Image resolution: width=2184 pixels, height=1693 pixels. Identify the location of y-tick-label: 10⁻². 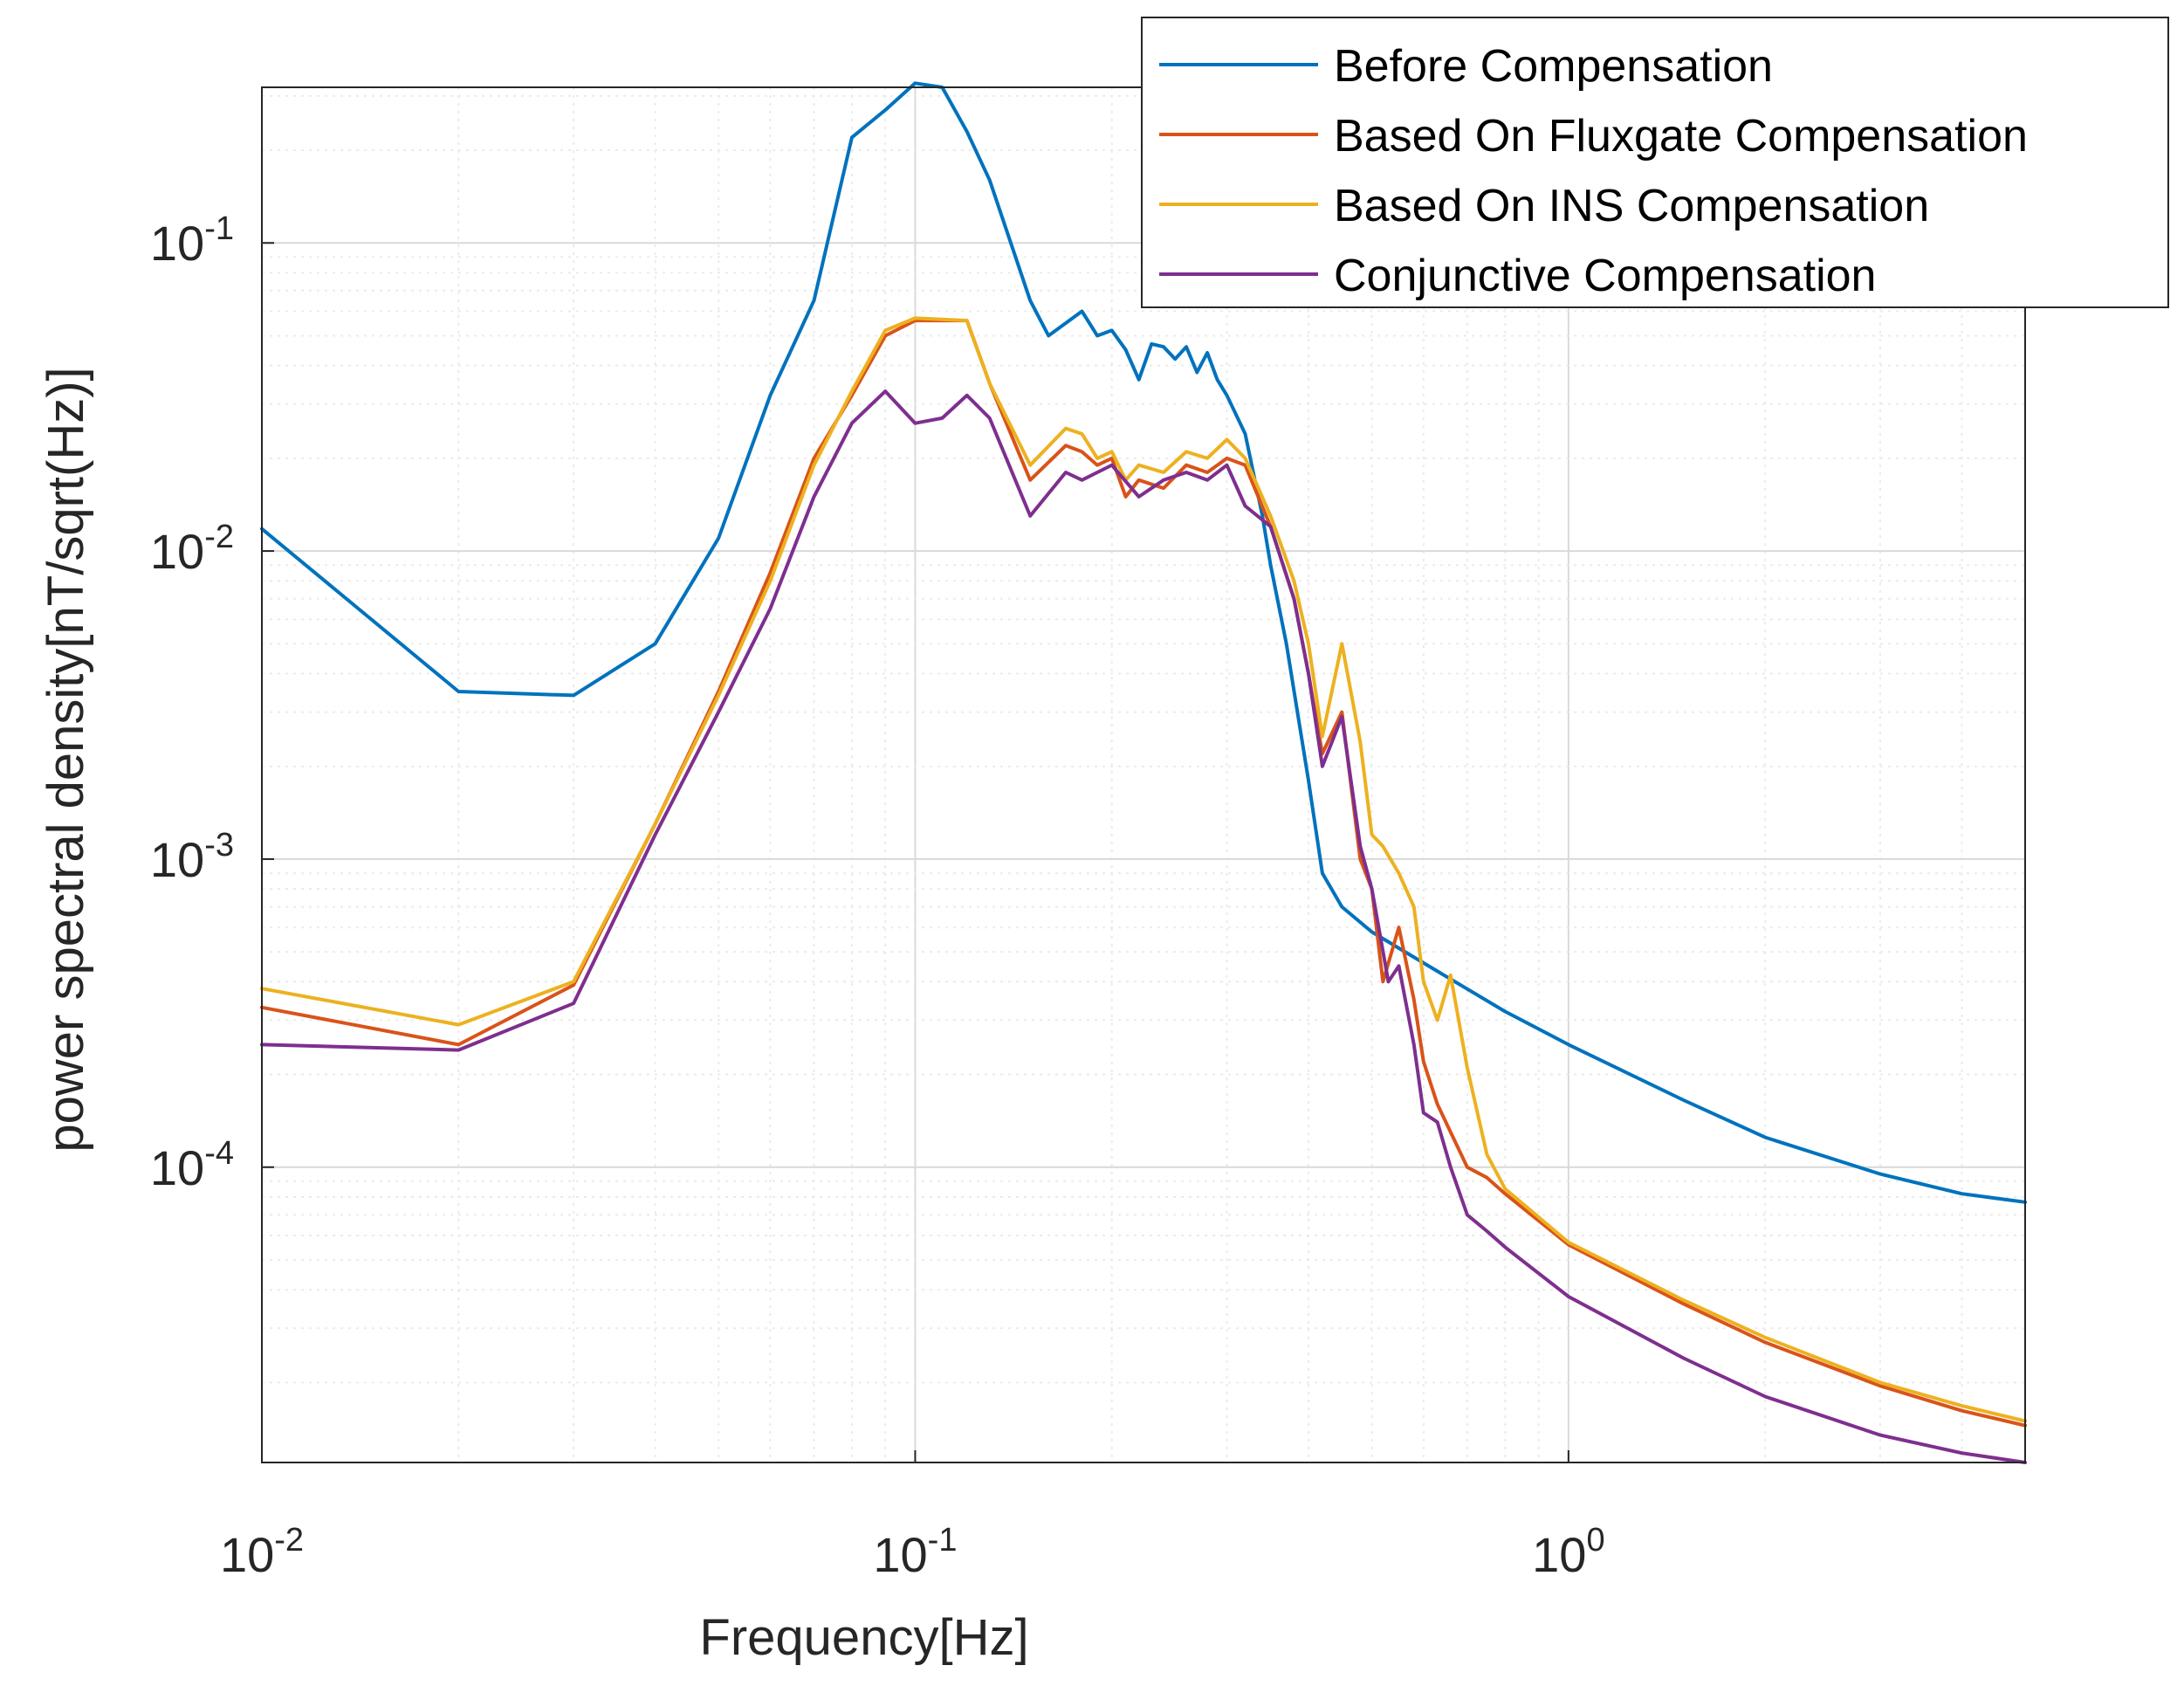
(192, 549).